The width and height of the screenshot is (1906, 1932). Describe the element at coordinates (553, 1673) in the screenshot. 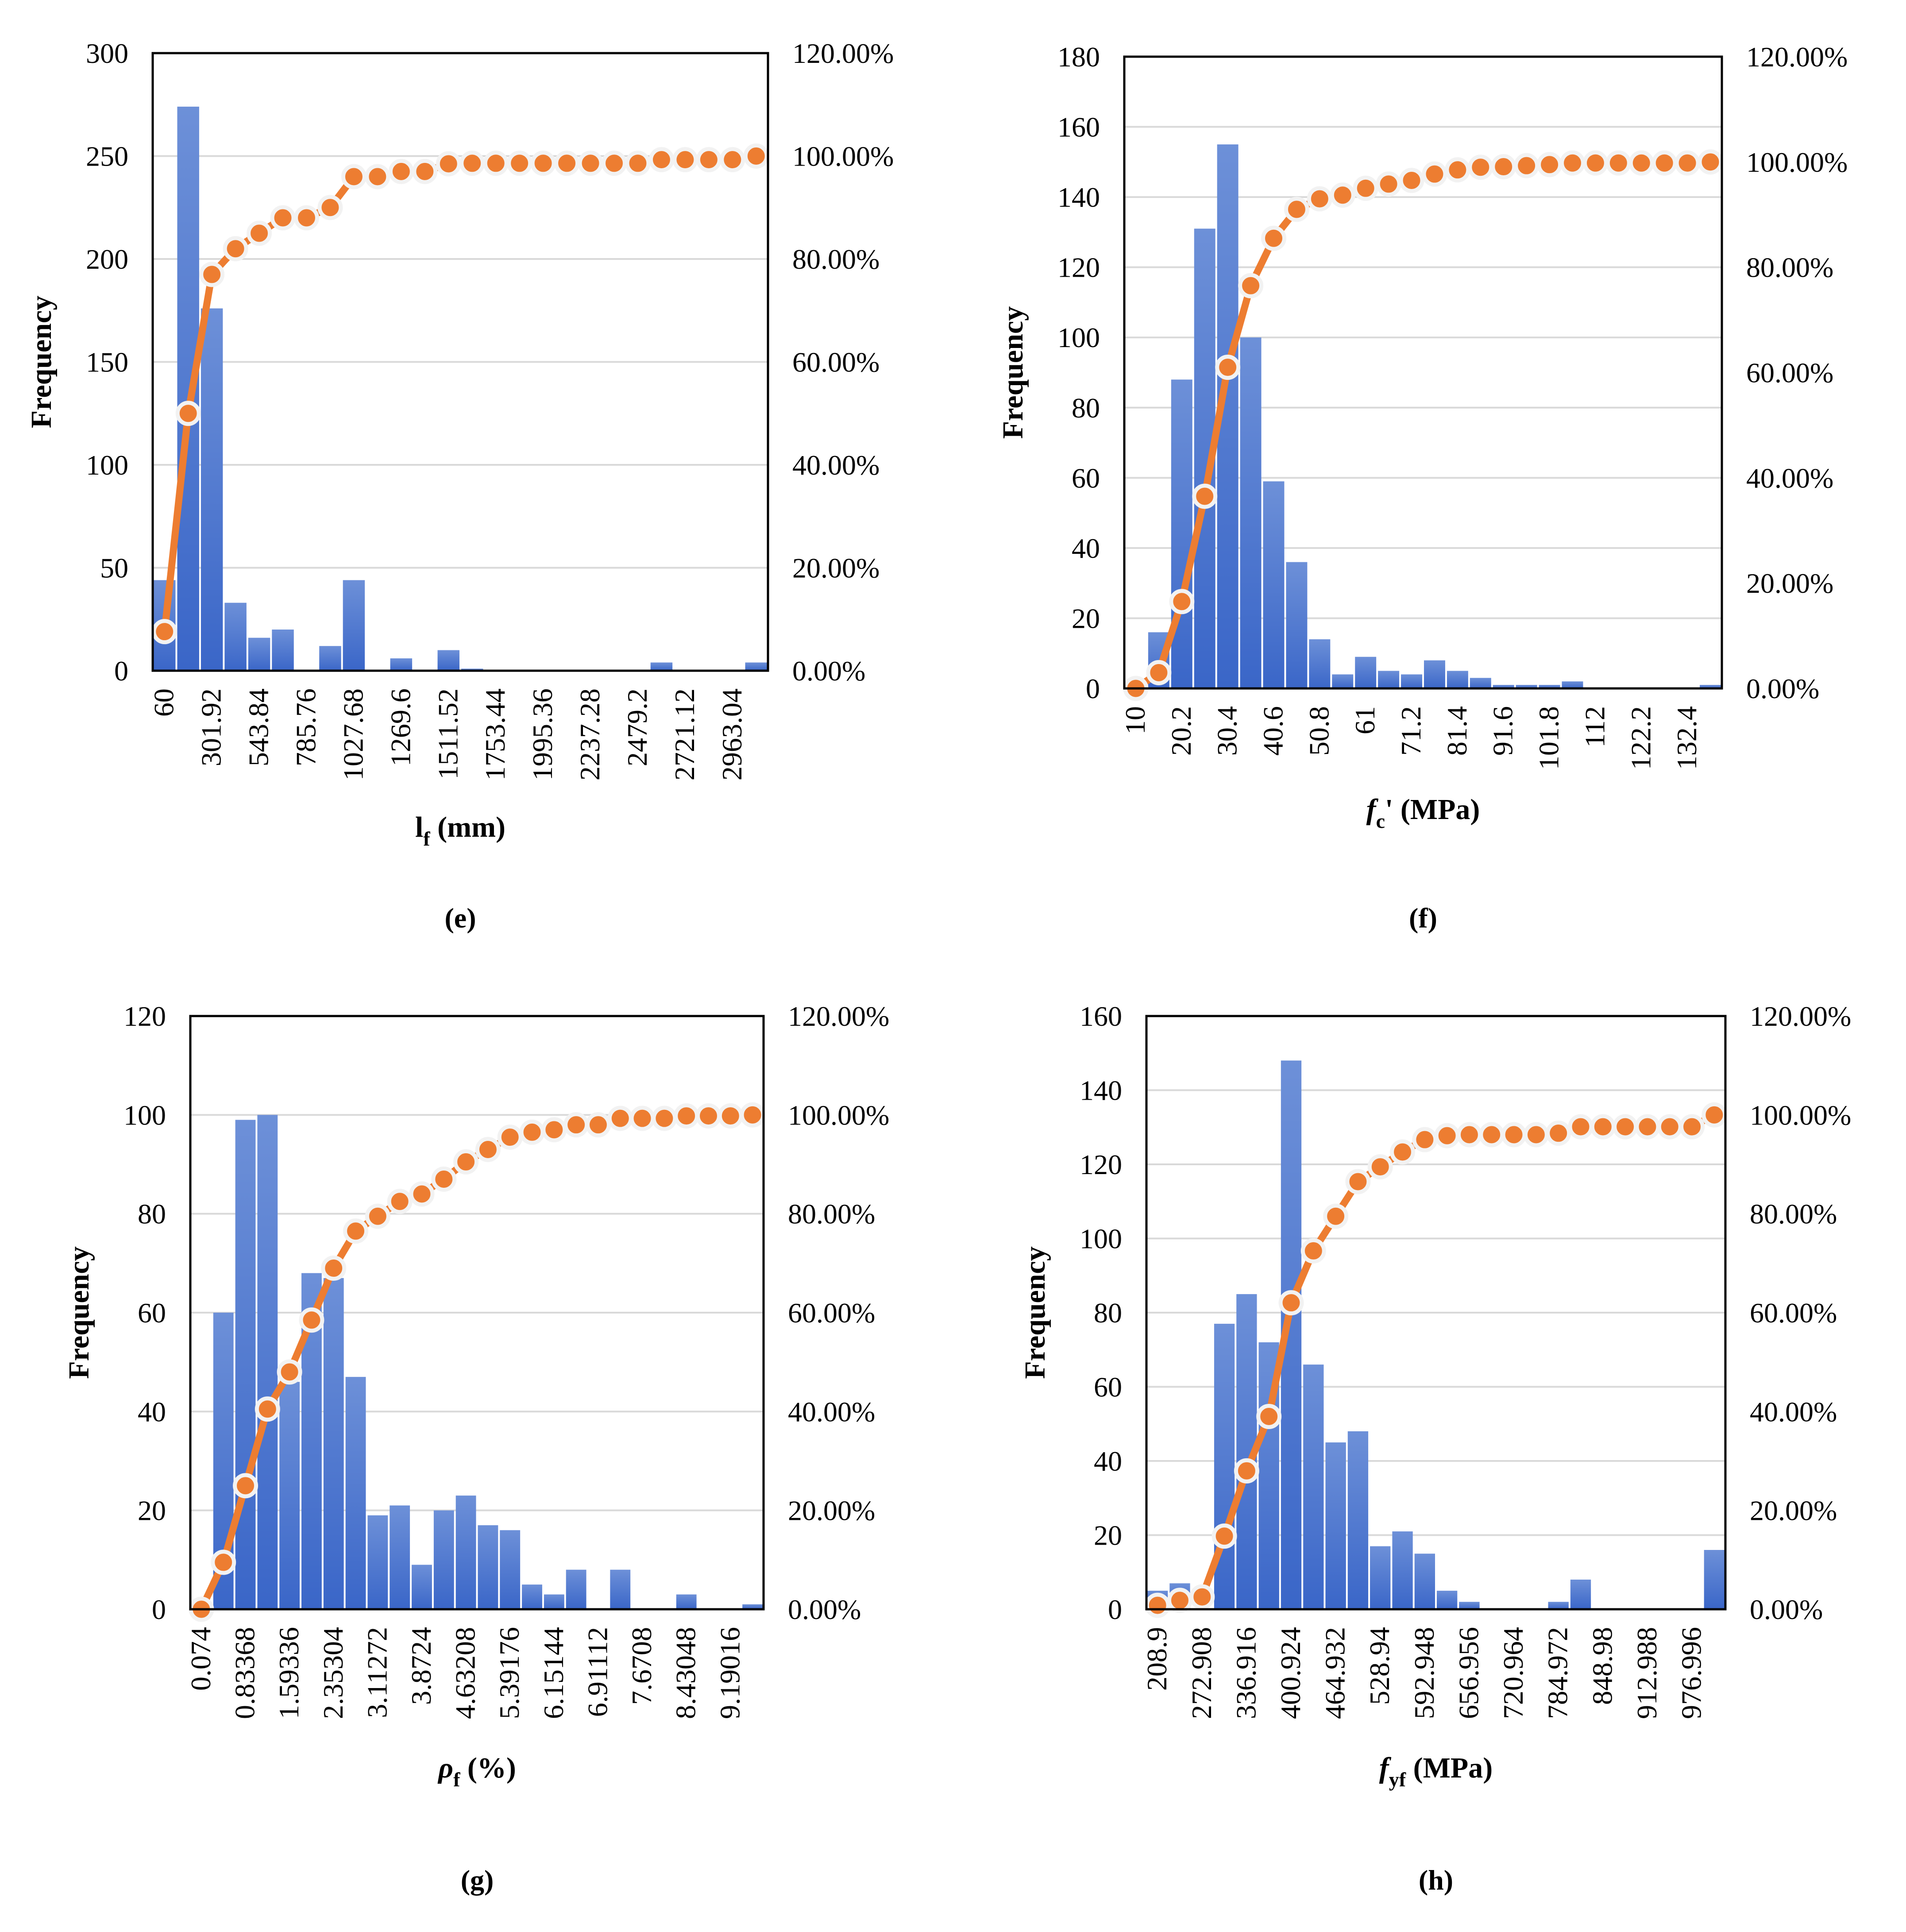

I see `x-tick-label: 6.15144` at that location.